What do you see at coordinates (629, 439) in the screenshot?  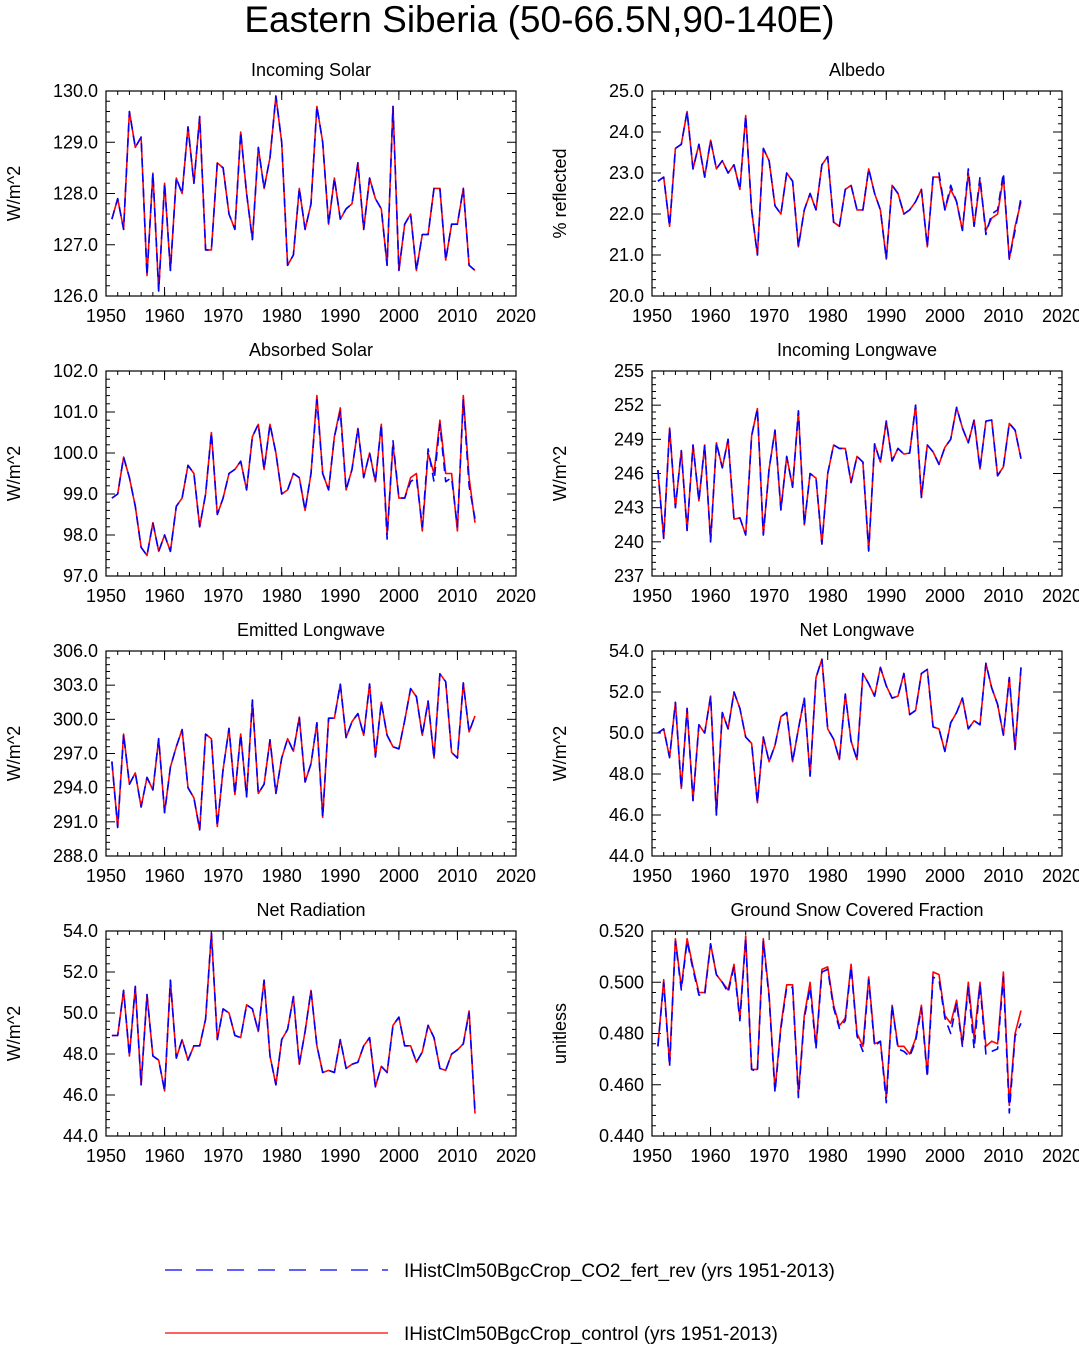 I see `y-tick-label: 249` at bounding box center [629, 439].